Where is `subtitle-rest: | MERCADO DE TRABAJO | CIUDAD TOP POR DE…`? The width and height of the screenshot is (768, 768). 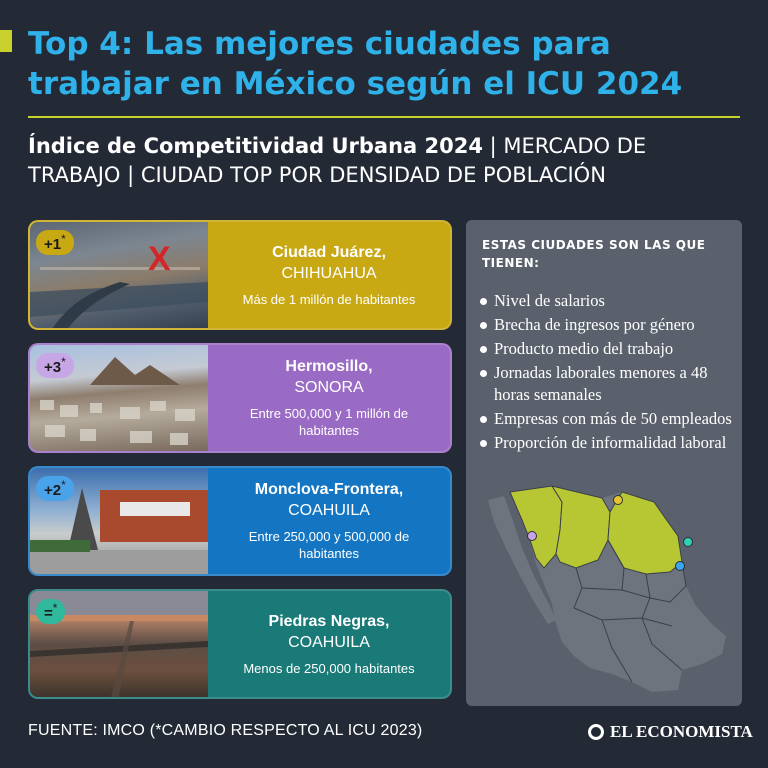
subtitle-rest: | MERCADO DE TRABAJO | CIUDAD TOP POR DE… is located at coordinates (337, 160).